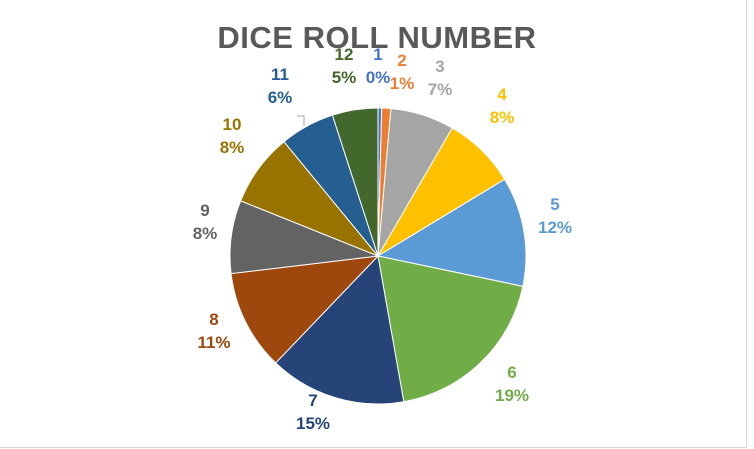 This screenshot has height=449, width=754. What do you see at coordinates (555, 227) in the screenshot?
I see `data-label-percent-5: 12%` at bounding box center [555, 227].